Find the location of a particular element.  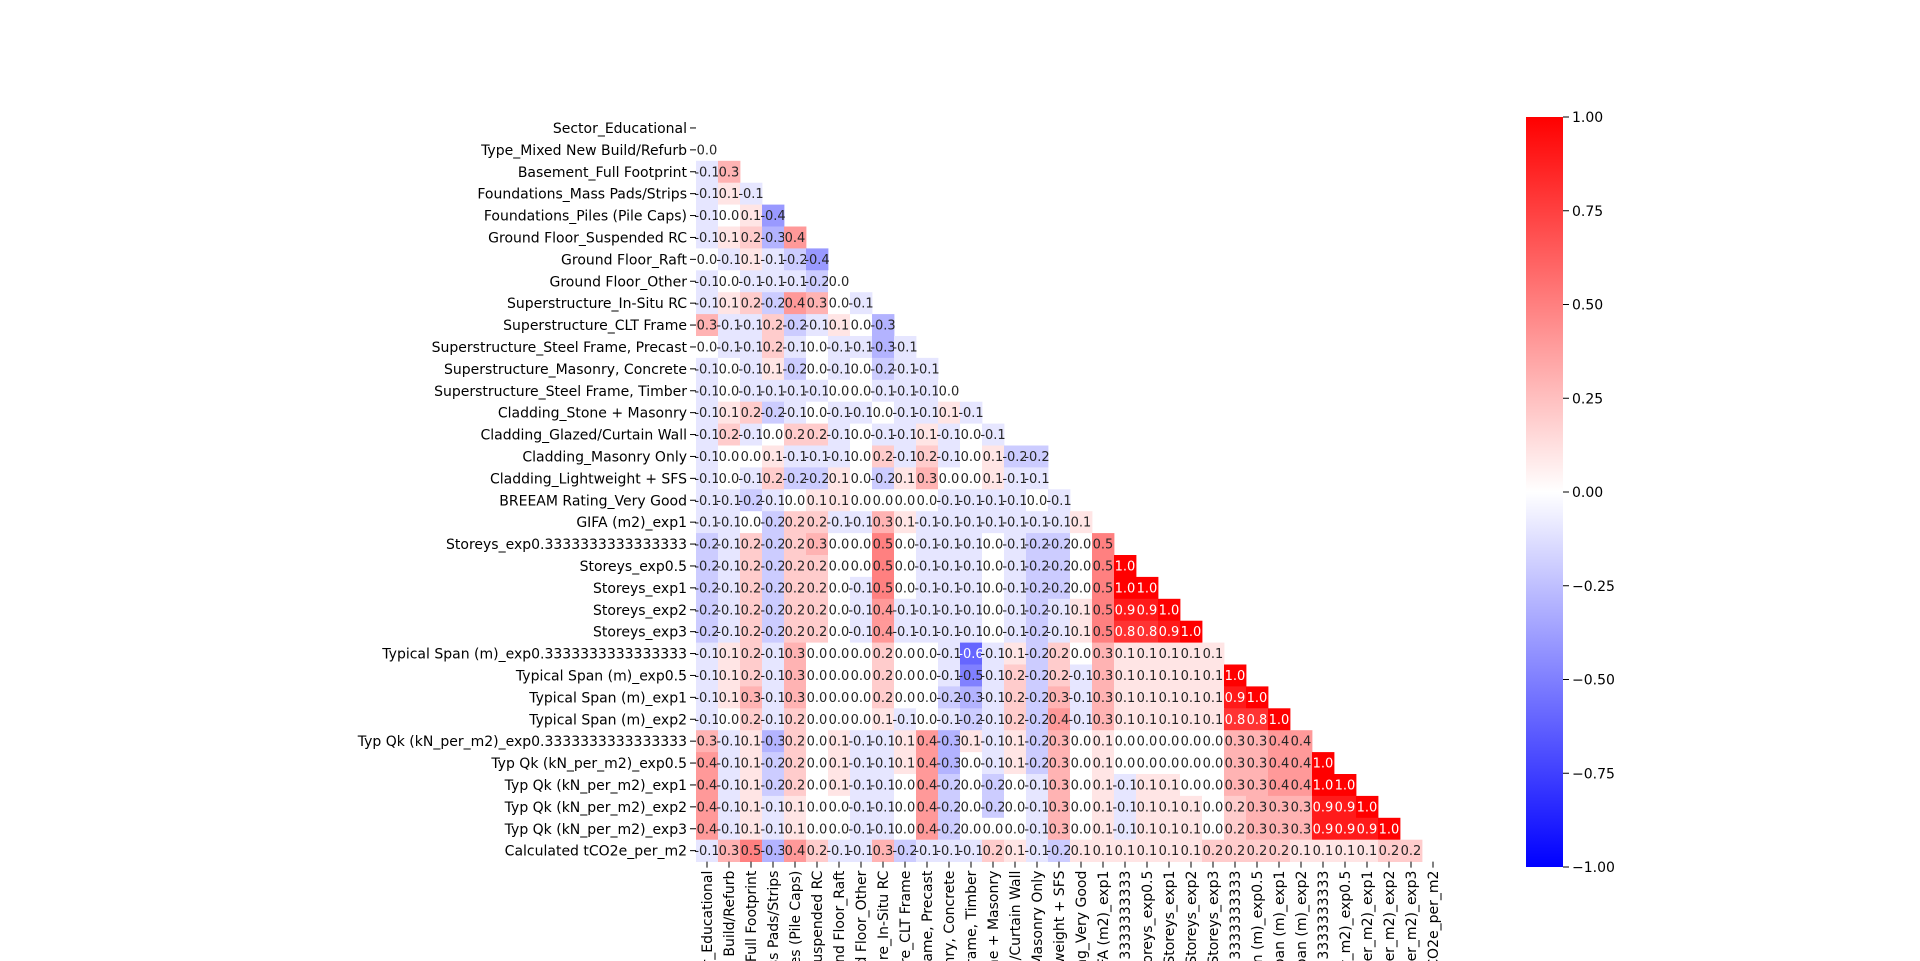

colorbar-tick-label: −0.25 is located at coordinates (1593, 587).